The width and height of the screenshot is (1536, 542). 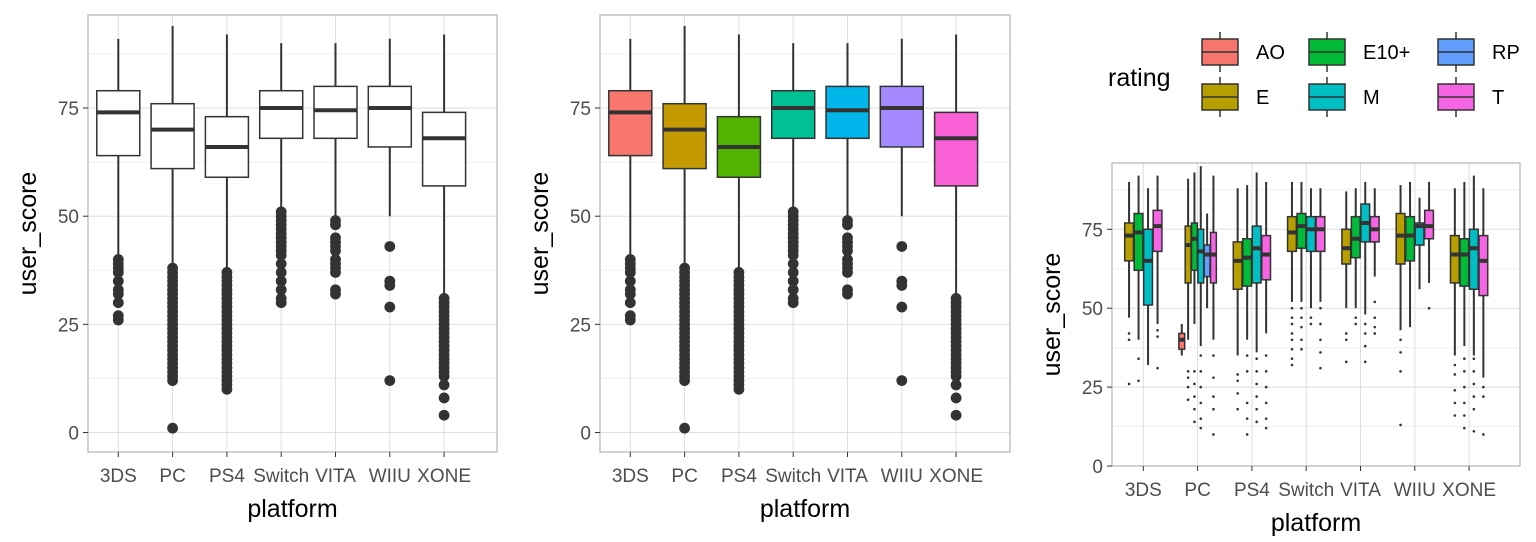 I want to click on legend-item-T: T, so click(x=1470, y=97).